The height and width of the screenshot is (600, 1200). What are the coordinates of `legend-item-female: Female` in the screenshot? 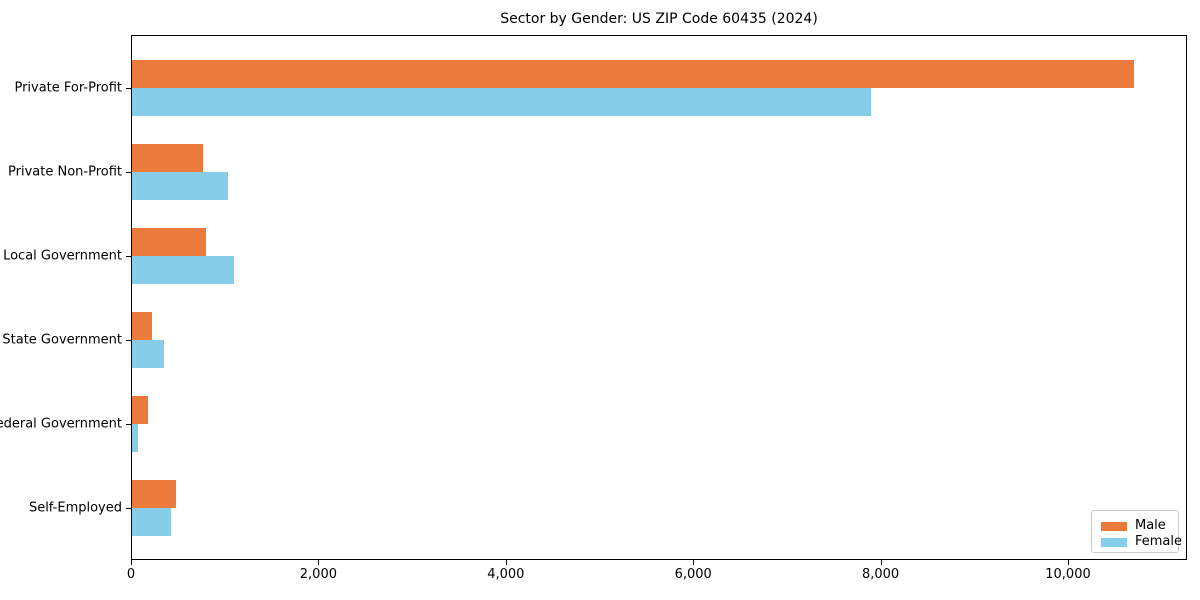 It's located at (1141, 542).